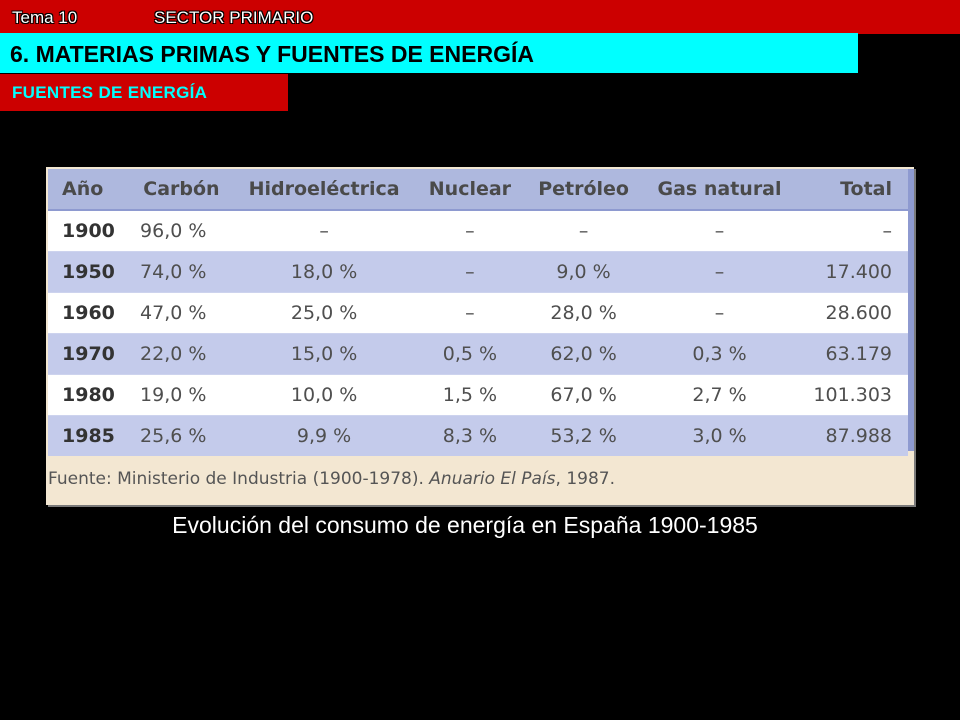 The width and height of the screenshot is (960, 720). Describe the element at coordinates (585, 479) in the screenshot. I see `source-suffix: , 1987.` at that location.